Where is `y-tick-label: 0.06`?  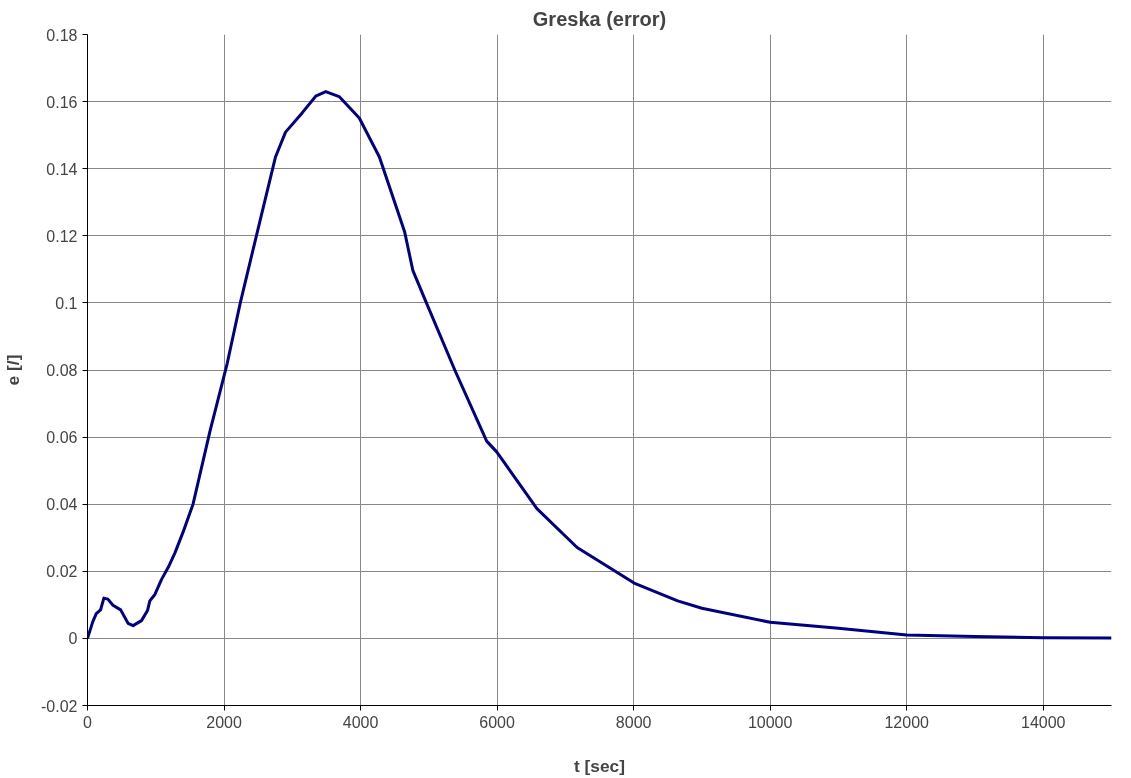
y-tick-label: 0.06 is located at coordinates (62, 438).